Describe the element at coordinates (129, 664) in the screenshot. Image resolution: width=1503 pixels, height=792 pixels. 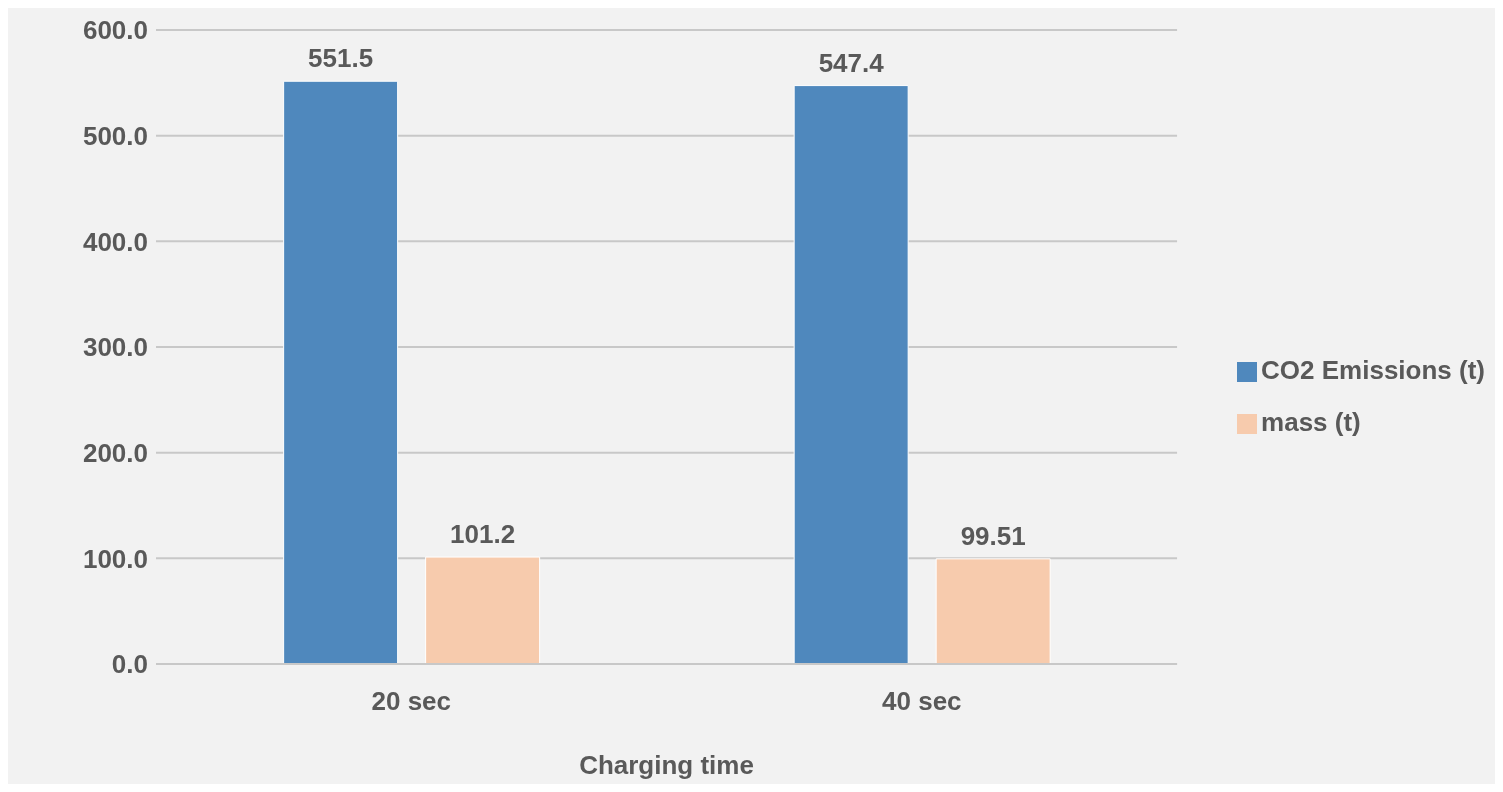
I see `y-tick-label: 0.0` at that location.